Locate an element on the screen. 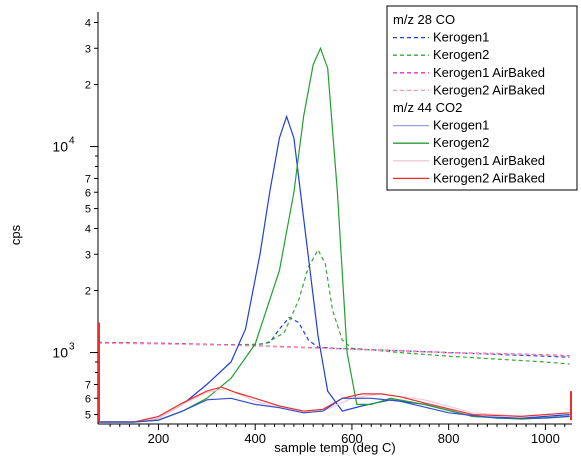  y-major-tick-exponent: 3 is located at coordinates (72, 347).